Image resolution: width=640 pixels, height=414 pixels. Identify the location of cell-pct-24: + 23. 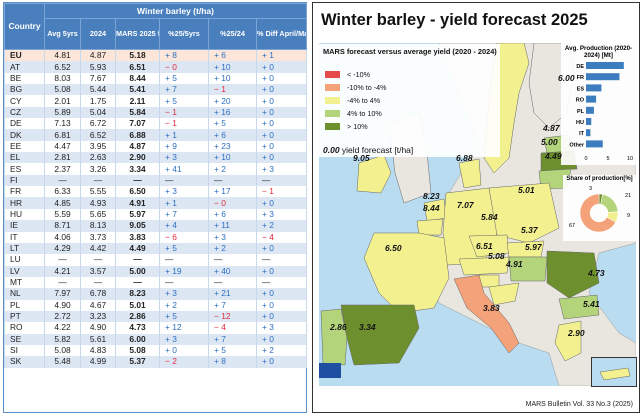
(232, 146).